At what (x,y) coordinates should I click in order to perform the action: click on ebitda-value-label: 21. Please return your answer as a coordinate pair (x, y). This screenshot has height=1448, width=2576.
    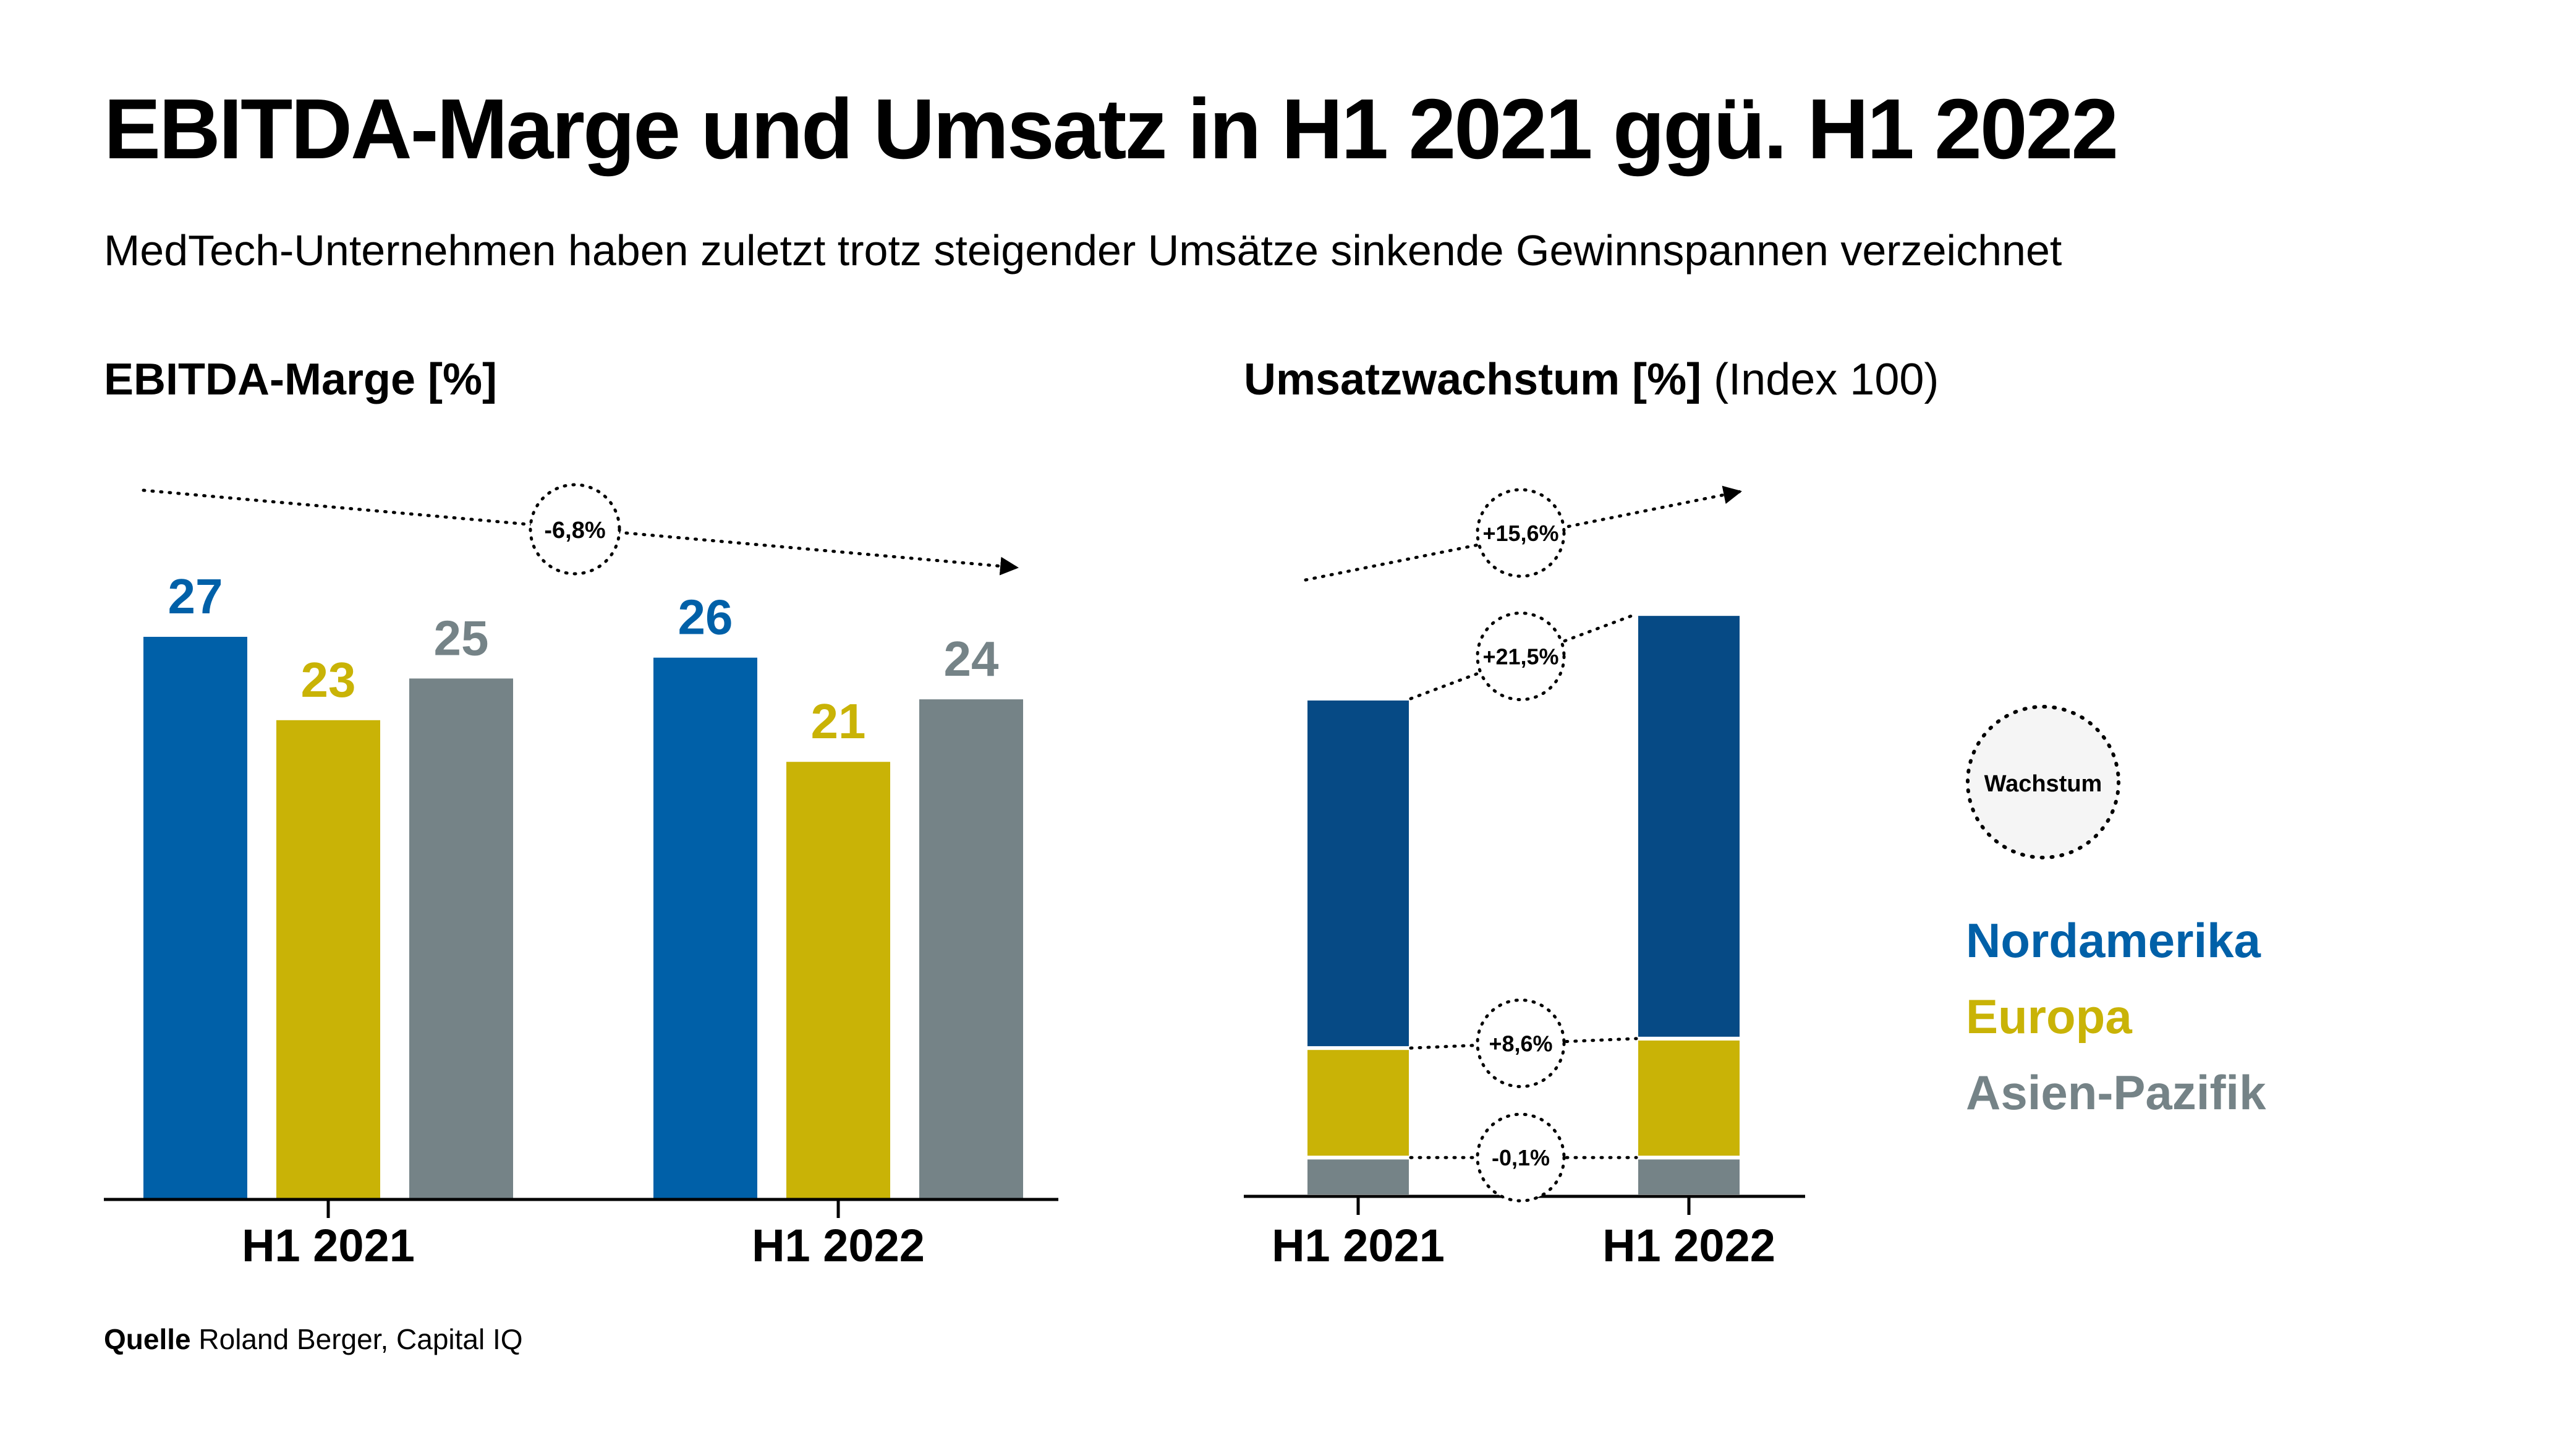
    Looking at the image, I should click on (838, 721).